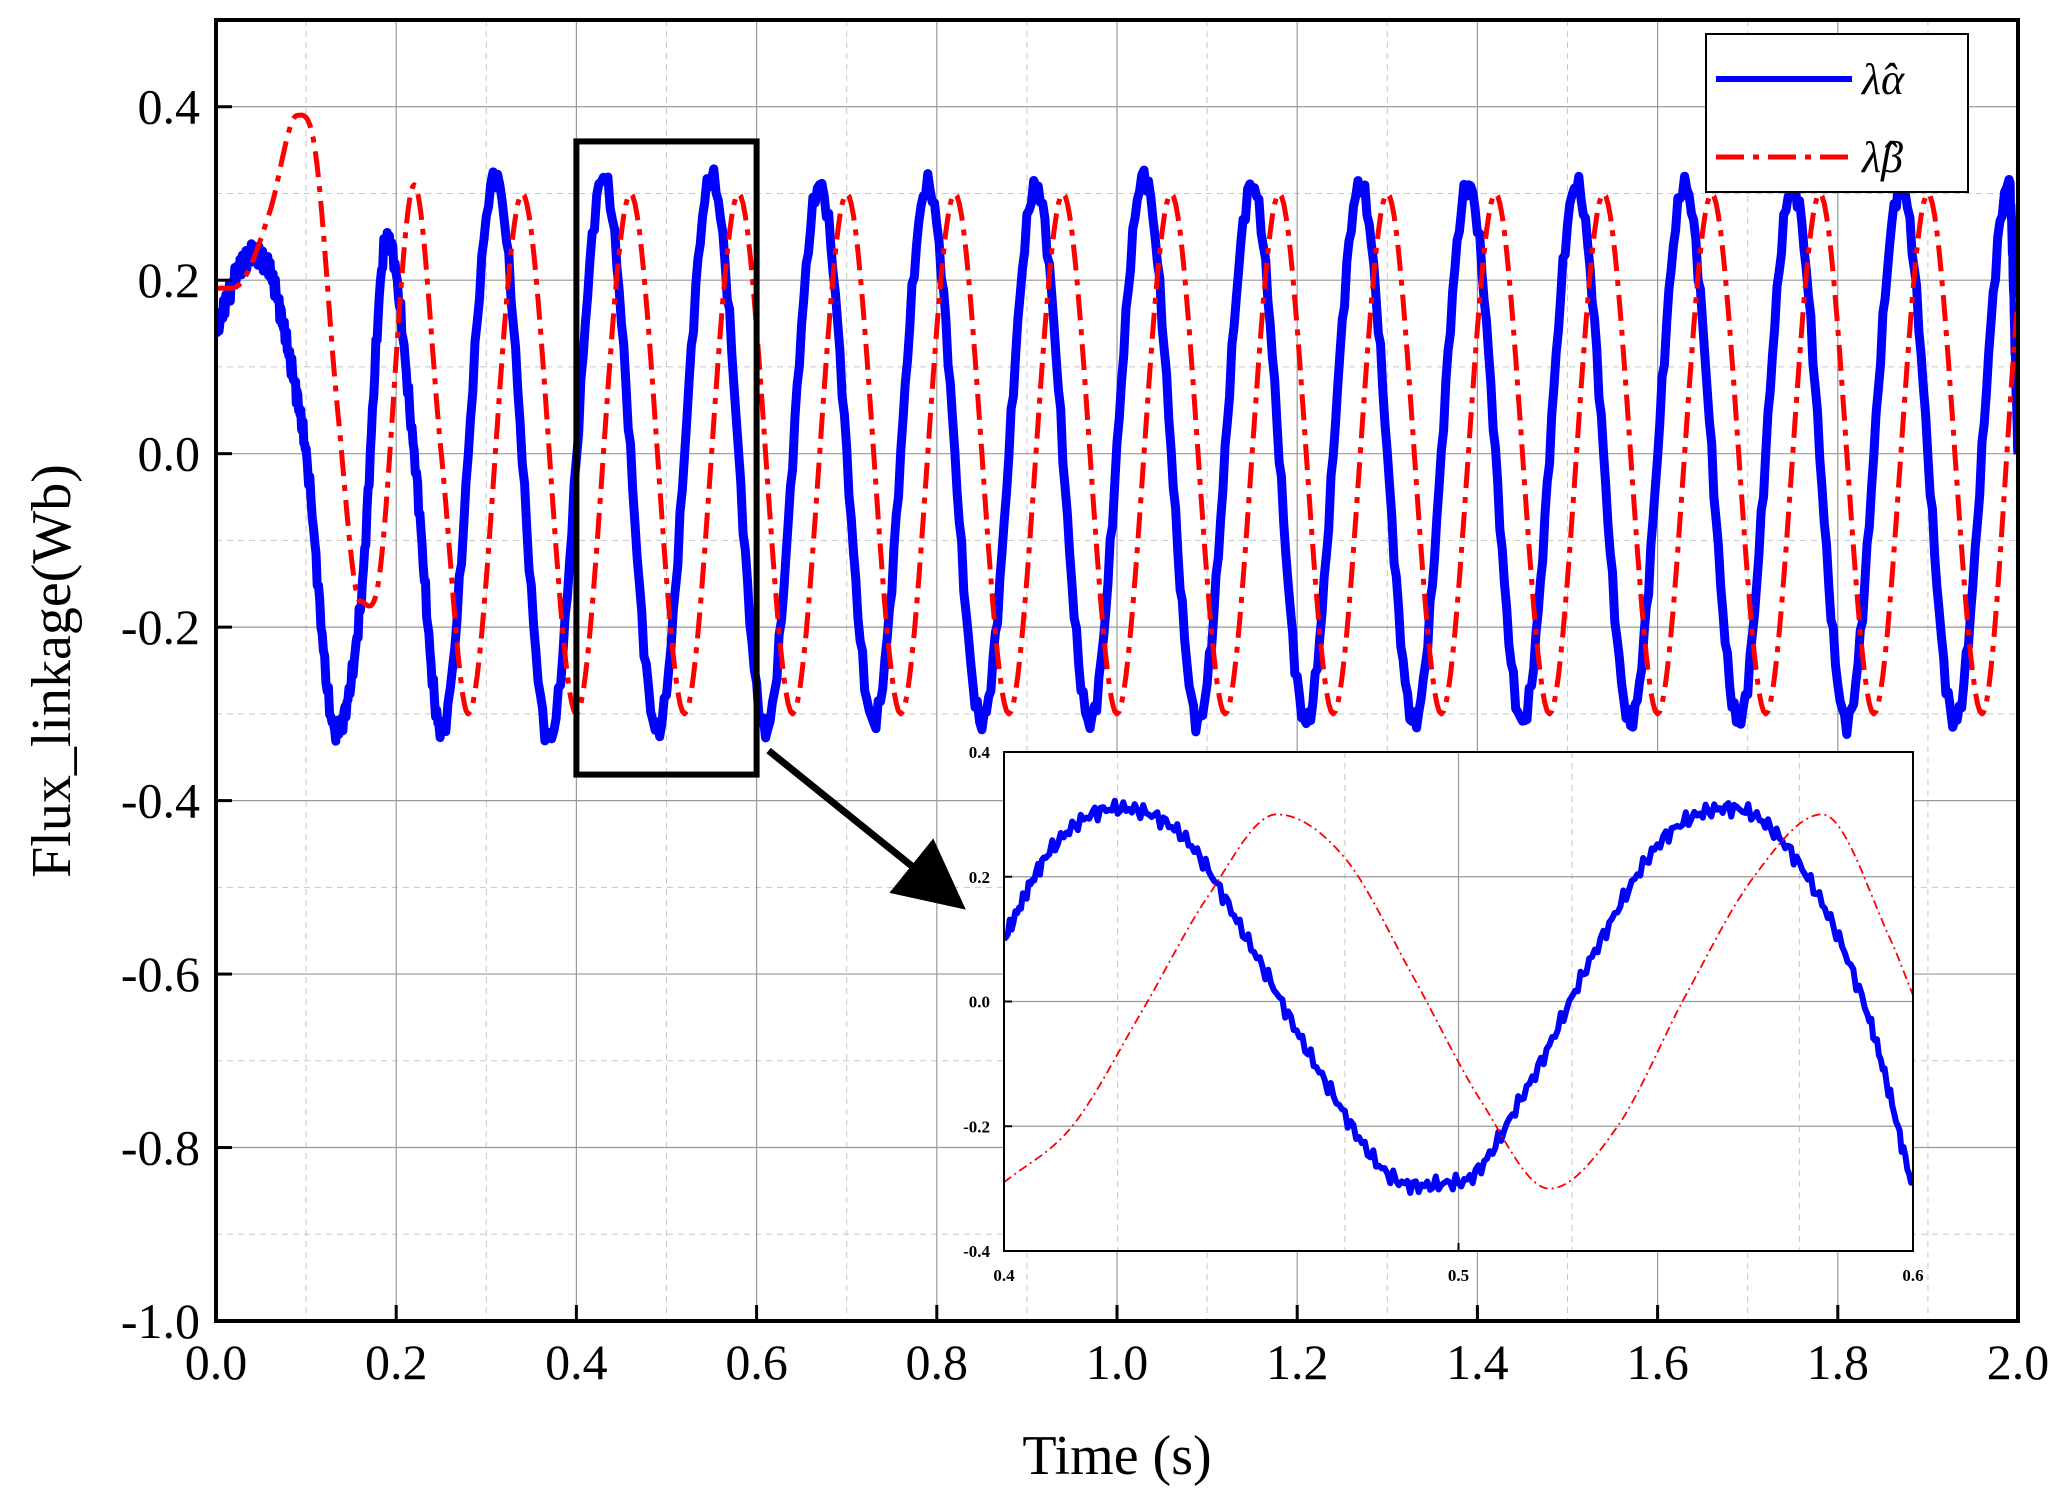 This screenshot has height=1497, width=2067. Describe the element at coordinates (1912, 1275) in the screenshot. I see `inset-x-tick-label-2: 0.6` at that location.